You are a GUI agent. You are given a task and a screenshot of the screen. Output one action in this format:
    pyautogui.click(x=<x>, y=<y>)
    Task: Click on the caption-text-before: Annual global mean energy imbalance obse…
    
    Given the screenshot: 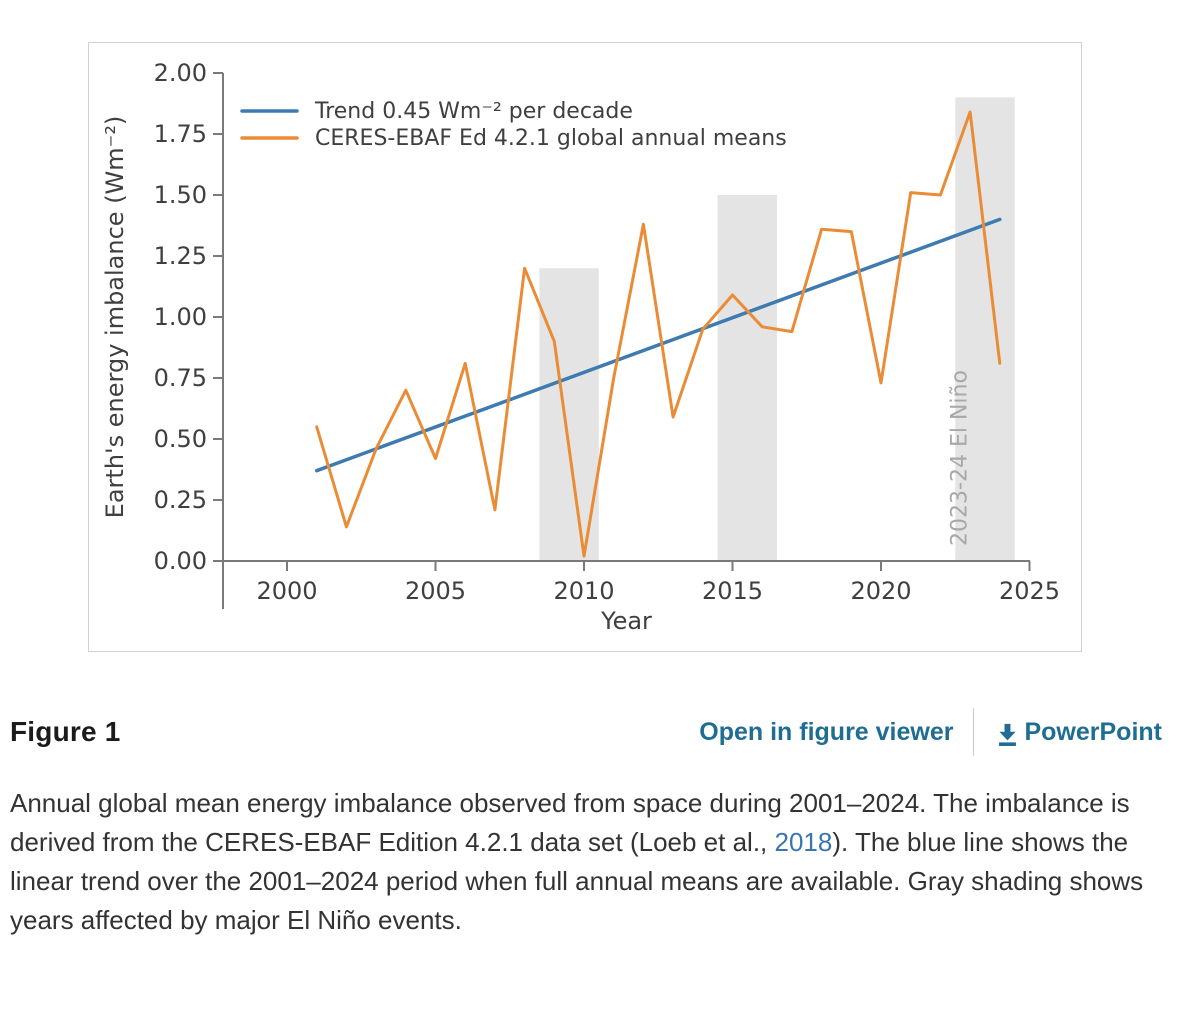 What is the action you would take?
    pyautogui.click(x=570, y=822)
    